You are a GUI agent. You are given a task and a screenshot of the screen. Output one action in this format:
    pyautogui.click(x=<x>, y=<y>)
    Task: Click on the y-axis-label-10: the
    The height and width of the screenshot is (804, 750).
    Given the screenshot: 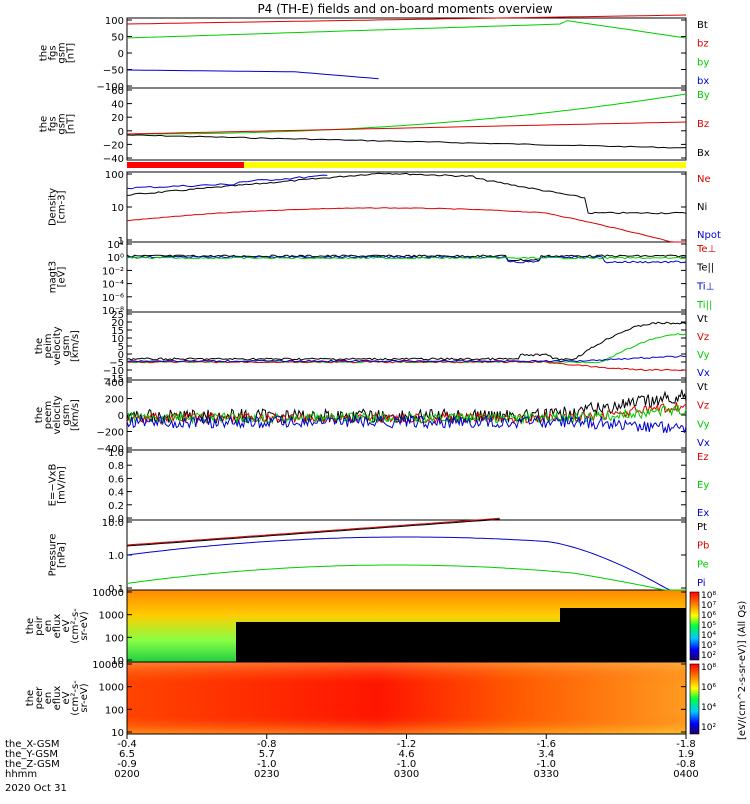 What is the action you would take?
    pyautogui.click(x=30, y=698)
    